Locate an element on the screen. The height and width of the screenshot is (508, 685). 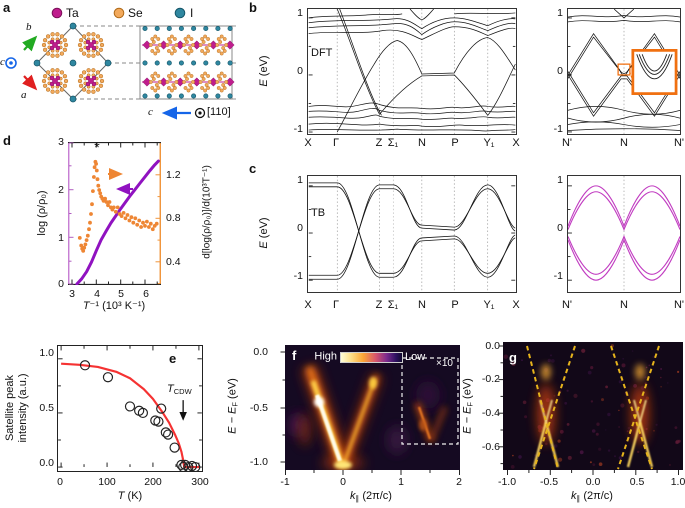
cr-ytick-0: 0 is located at coordinates (560, 227).